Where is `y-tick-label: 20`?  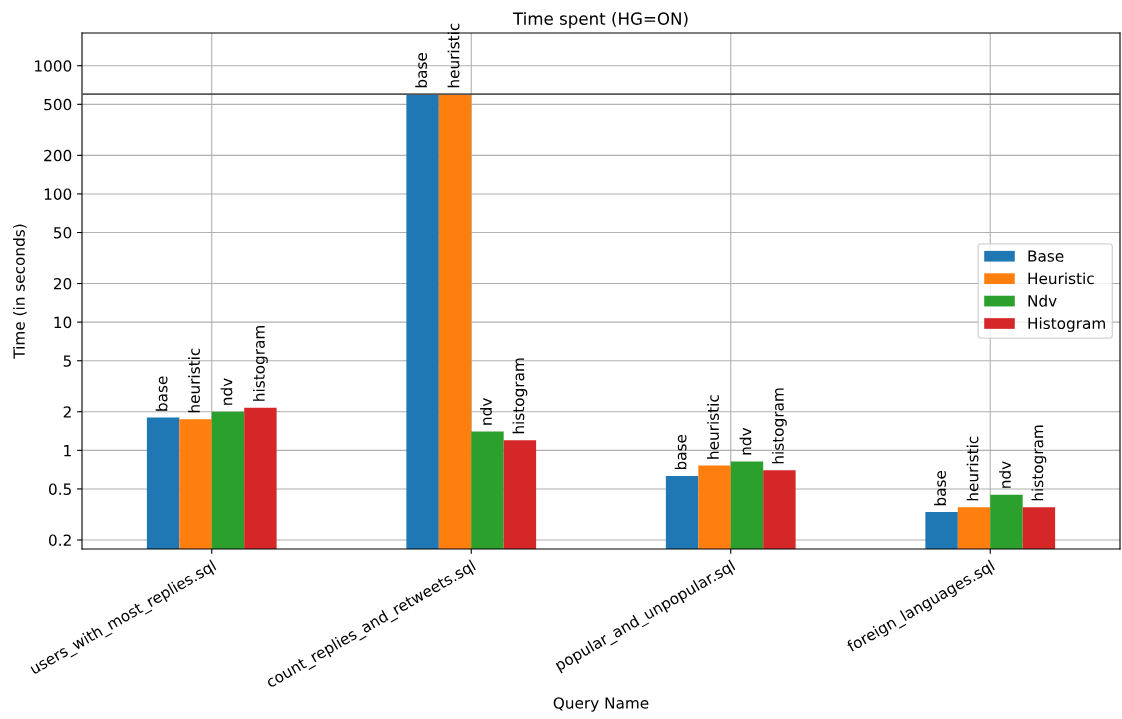
y-tick-label: 20 is located at coordinates (62, 284).